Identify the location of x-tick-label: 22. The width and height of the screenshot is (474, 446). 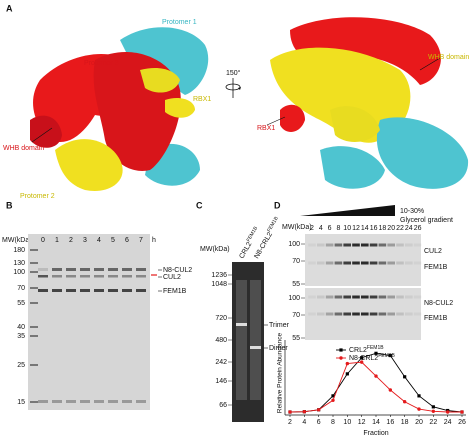
(433, 422).